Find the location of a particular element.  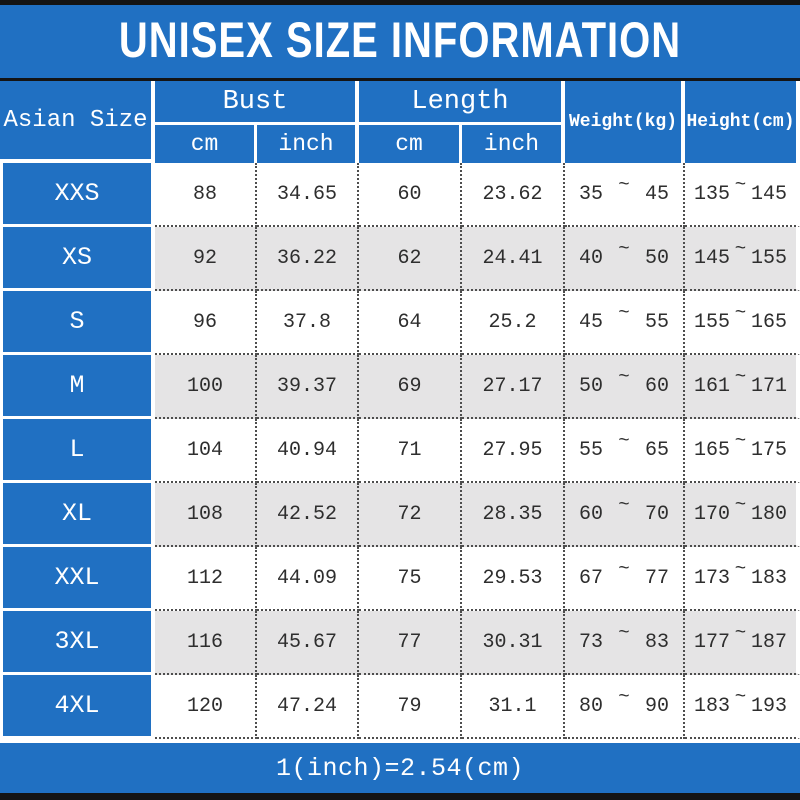

bust-cm-cell: 92 is located at coordinates (206, 259).